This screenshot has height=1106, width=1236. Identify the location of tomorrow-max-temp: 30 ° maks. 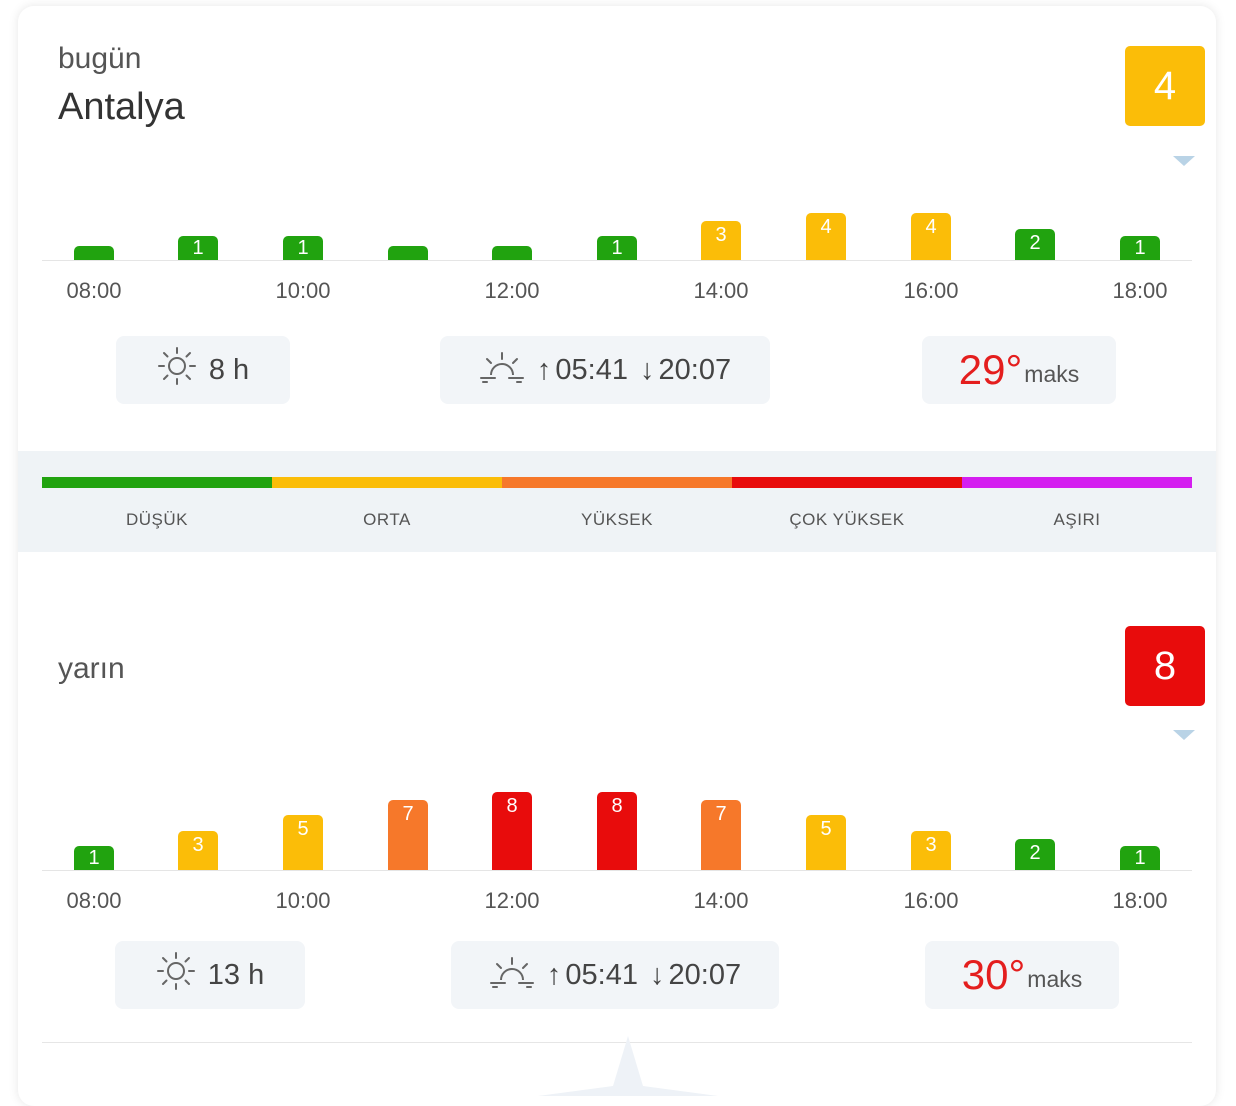
(1022, 975).